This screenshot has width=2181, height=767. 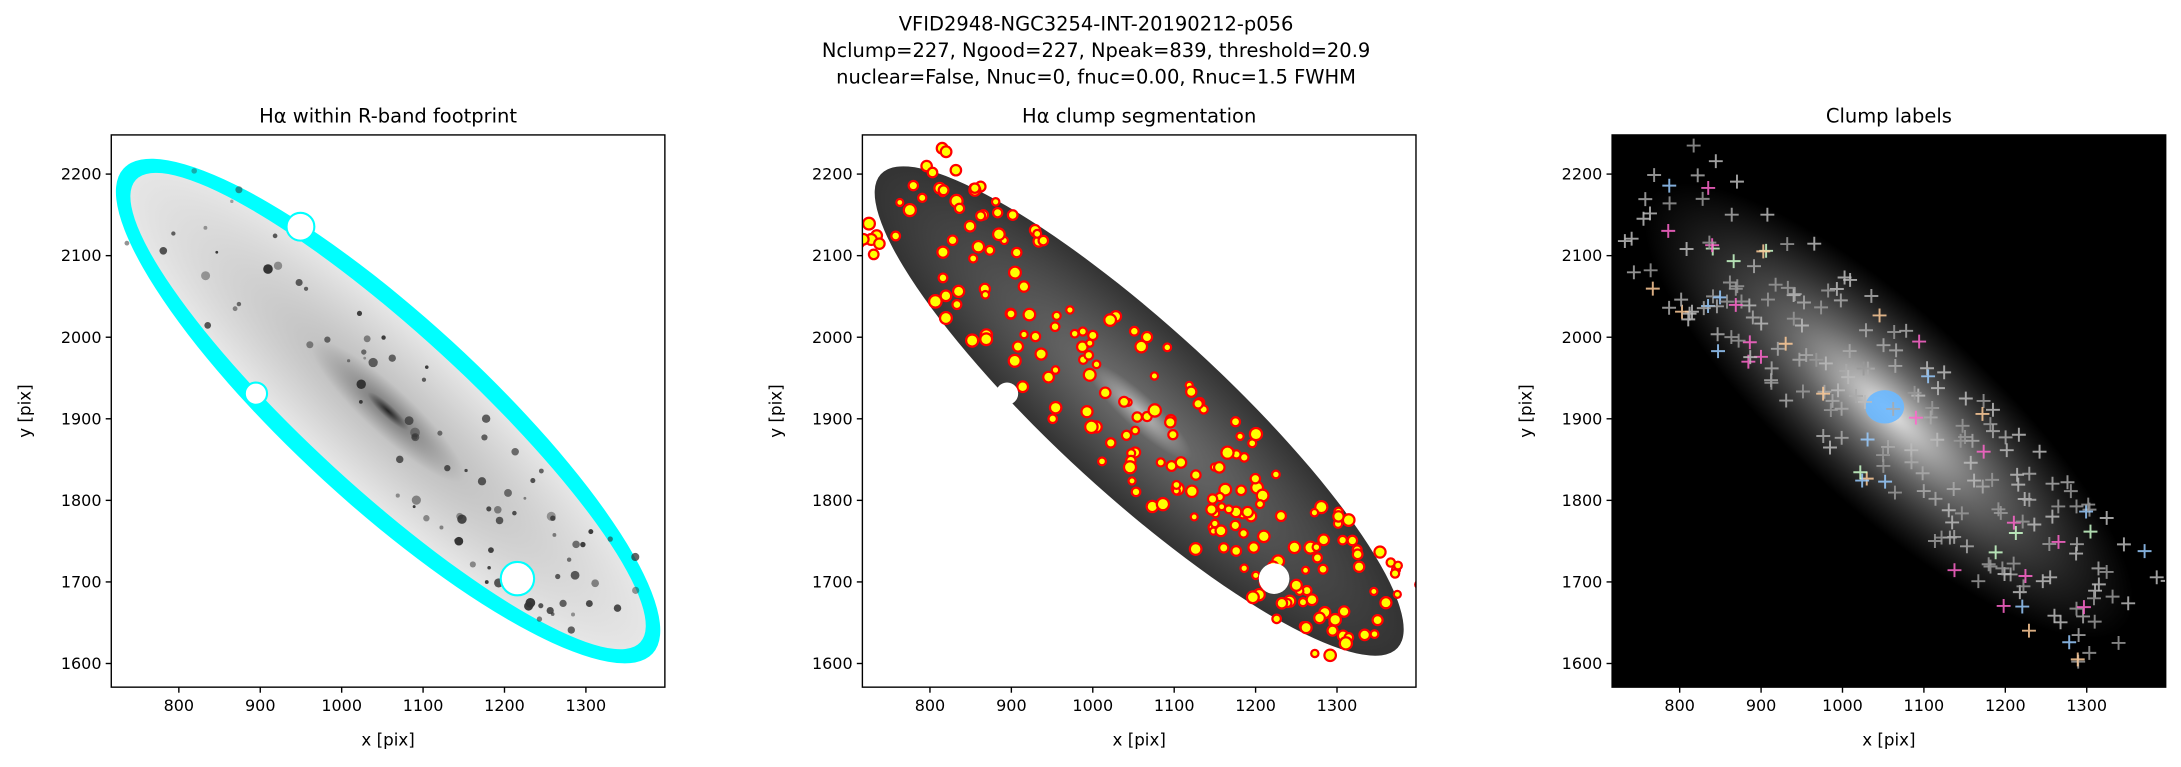 I want to click on x-tick-label: 800, so click(x=930, y=705).